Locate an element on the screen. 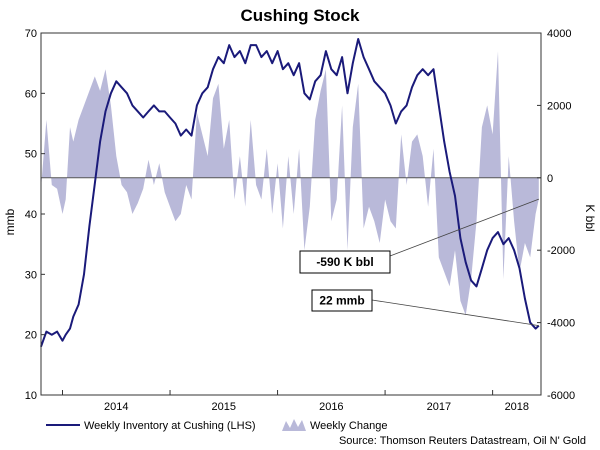 This screenshot has width=600, height=450. left-axis-label: mmb is located at coordinates (10, 221).